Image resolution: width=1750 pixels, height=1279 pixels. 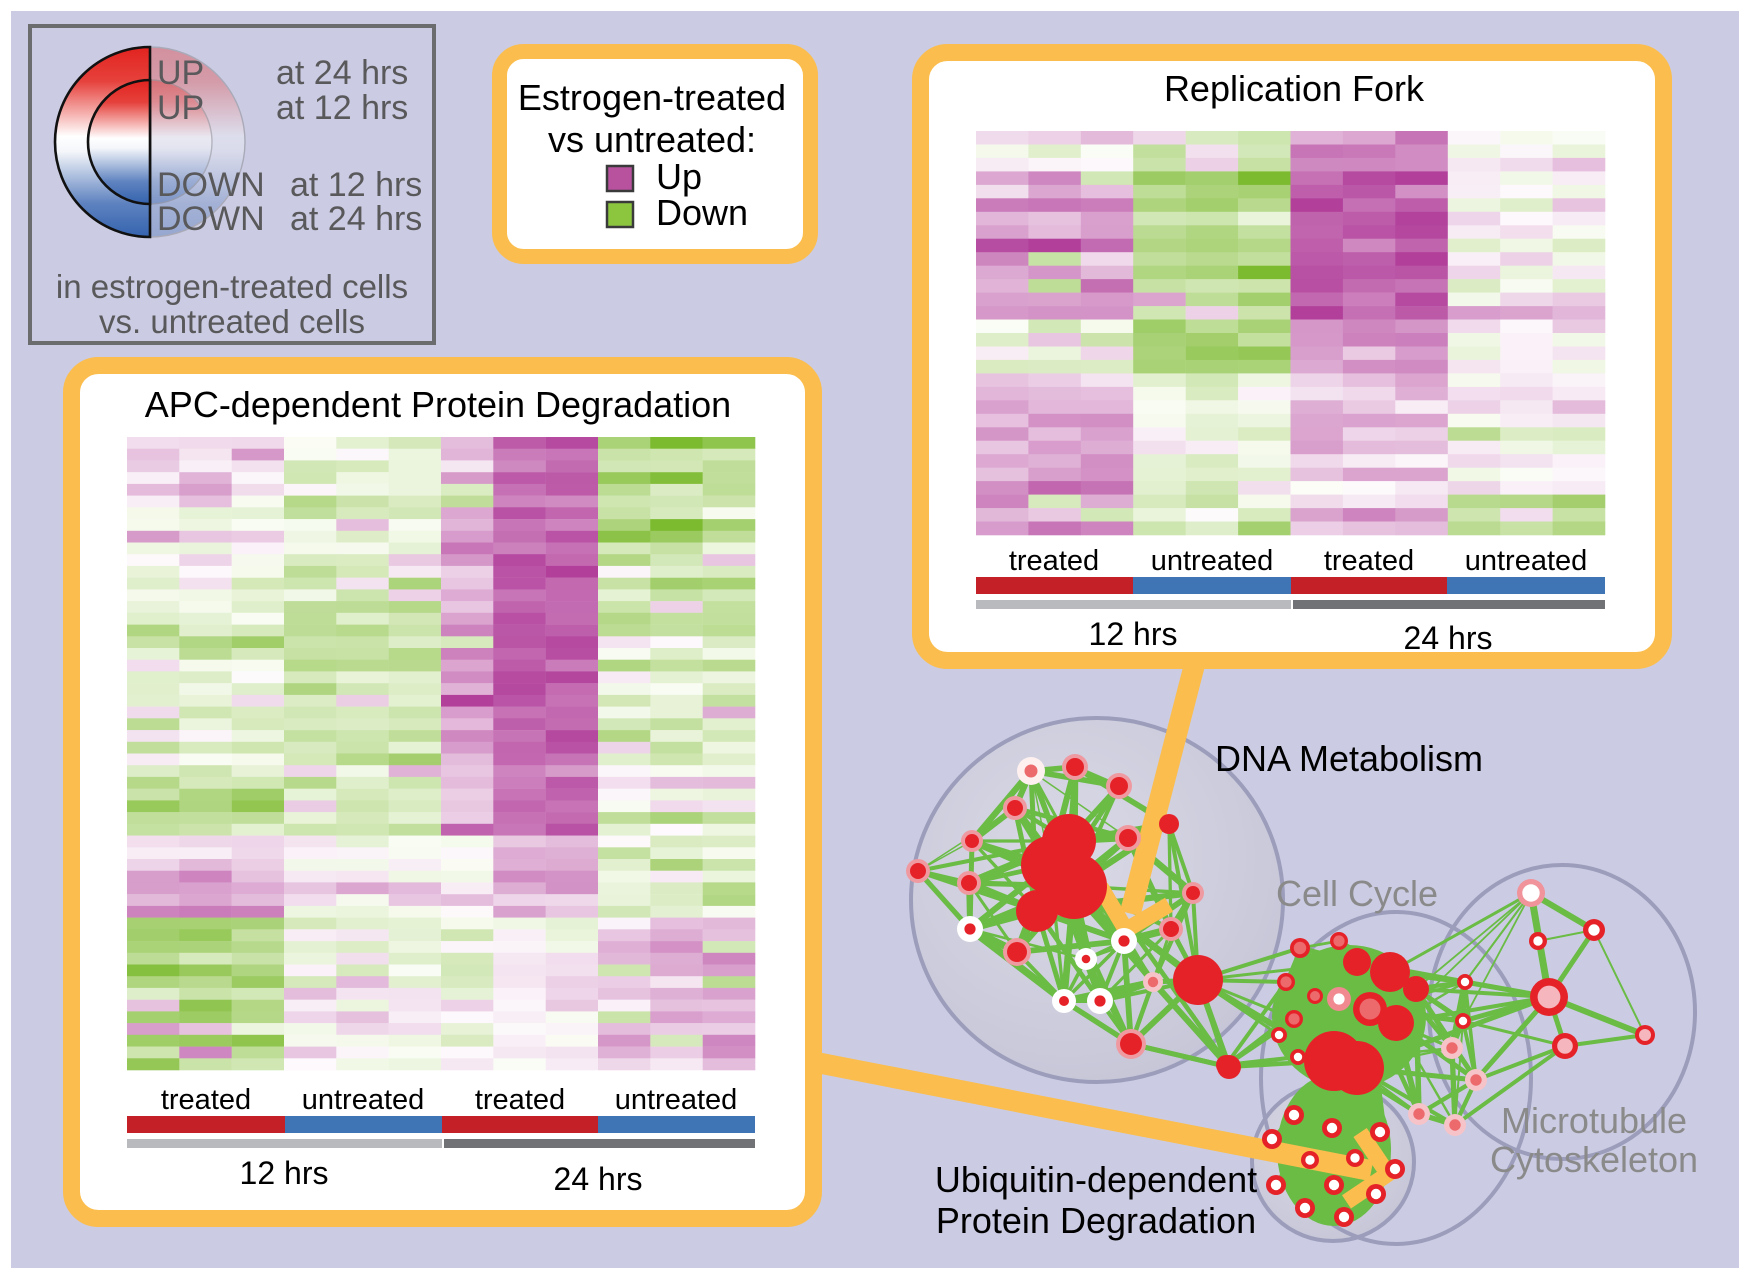 I want to click on svg-text: DNA Metabolism, so click(x=1349, y=758).